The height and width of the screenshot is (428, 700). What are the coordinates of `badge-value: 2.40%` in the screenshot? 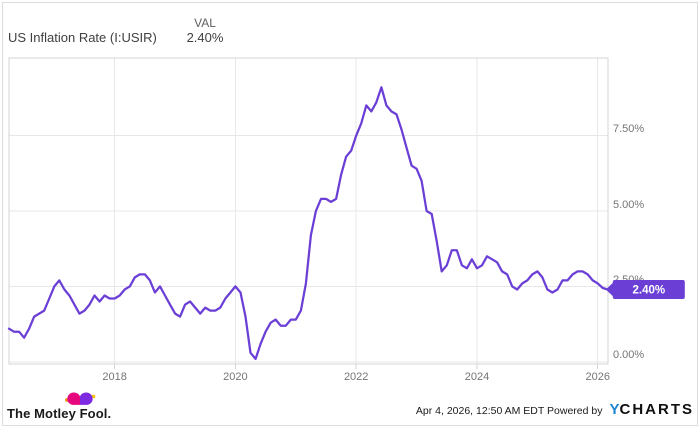 It's located at (648, 290).